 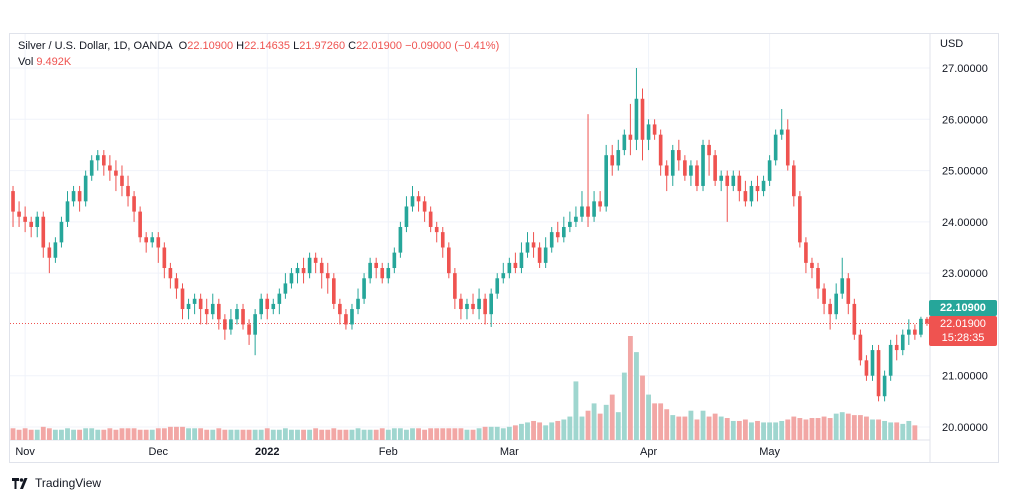 I want to click on x-tick-label: Feb, so click(x=388, y=452).